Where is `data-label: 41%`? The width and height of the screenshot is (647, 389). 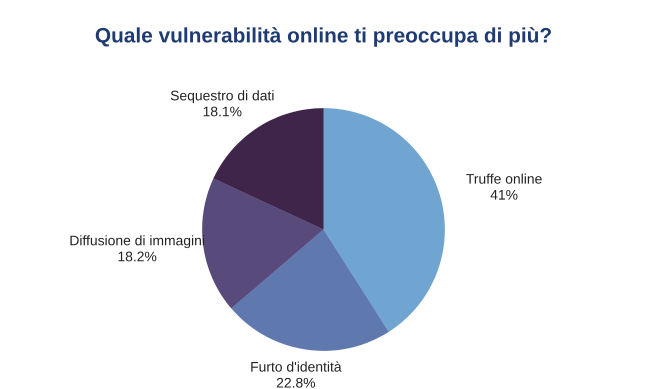
data-label: 41% is located at coordinates (504, 195).